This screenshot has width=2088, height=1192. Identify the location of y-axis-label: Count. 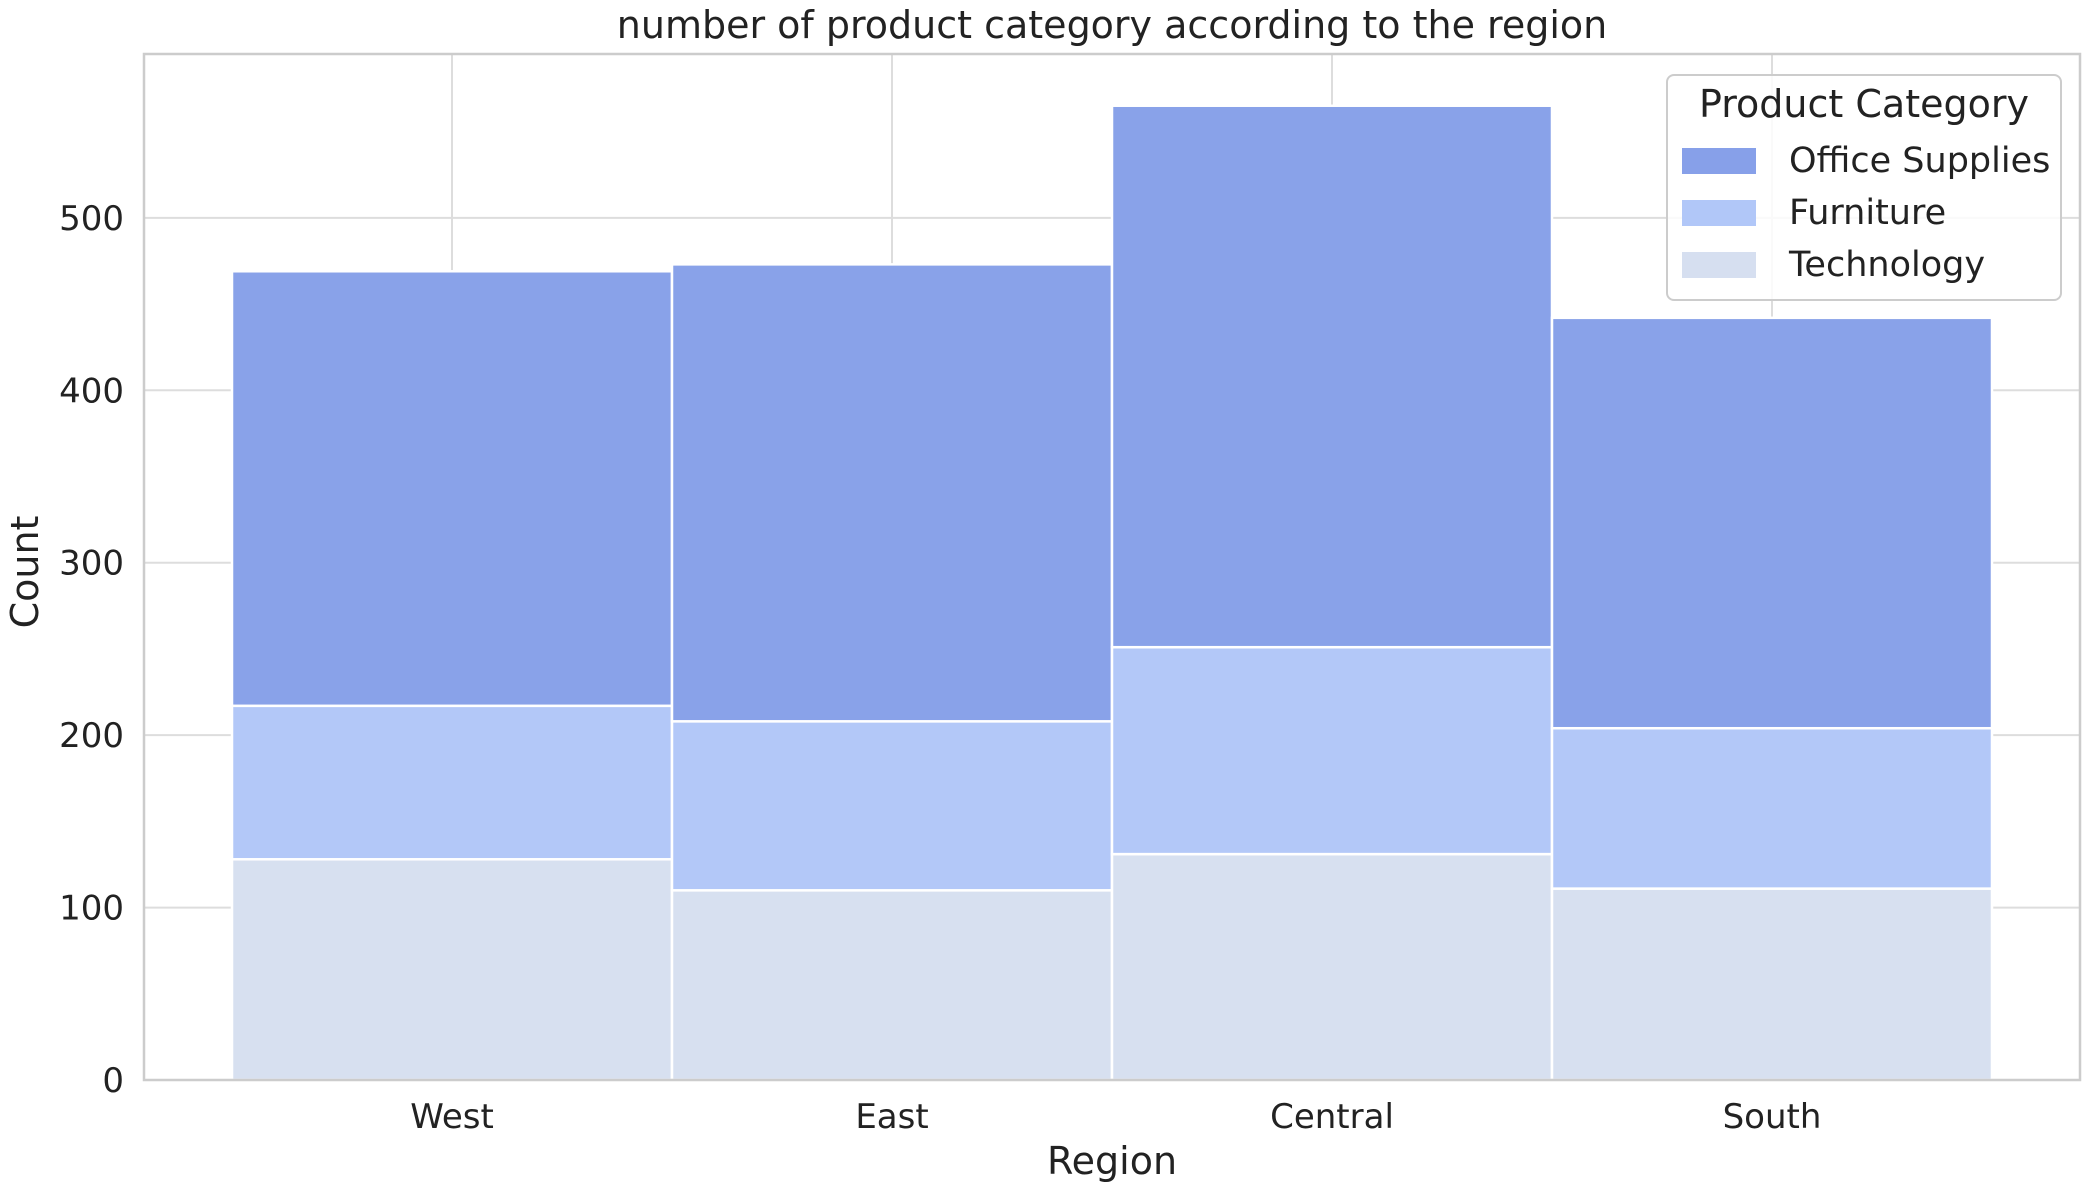
(25, 572).